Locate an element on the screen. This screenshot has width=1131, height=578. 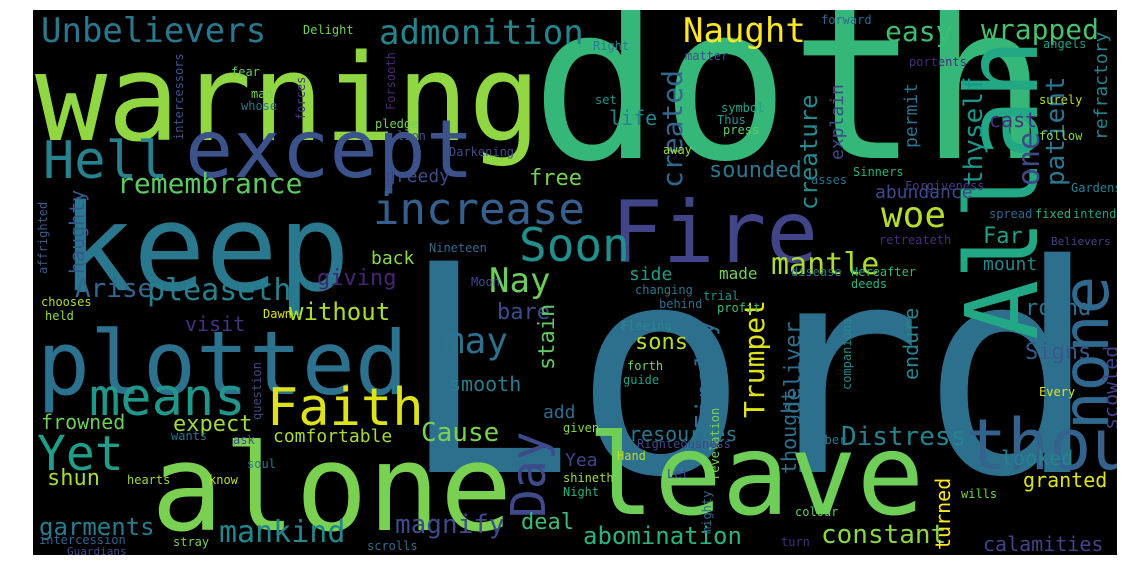
word-away: away is located at coordinates (677, 150).